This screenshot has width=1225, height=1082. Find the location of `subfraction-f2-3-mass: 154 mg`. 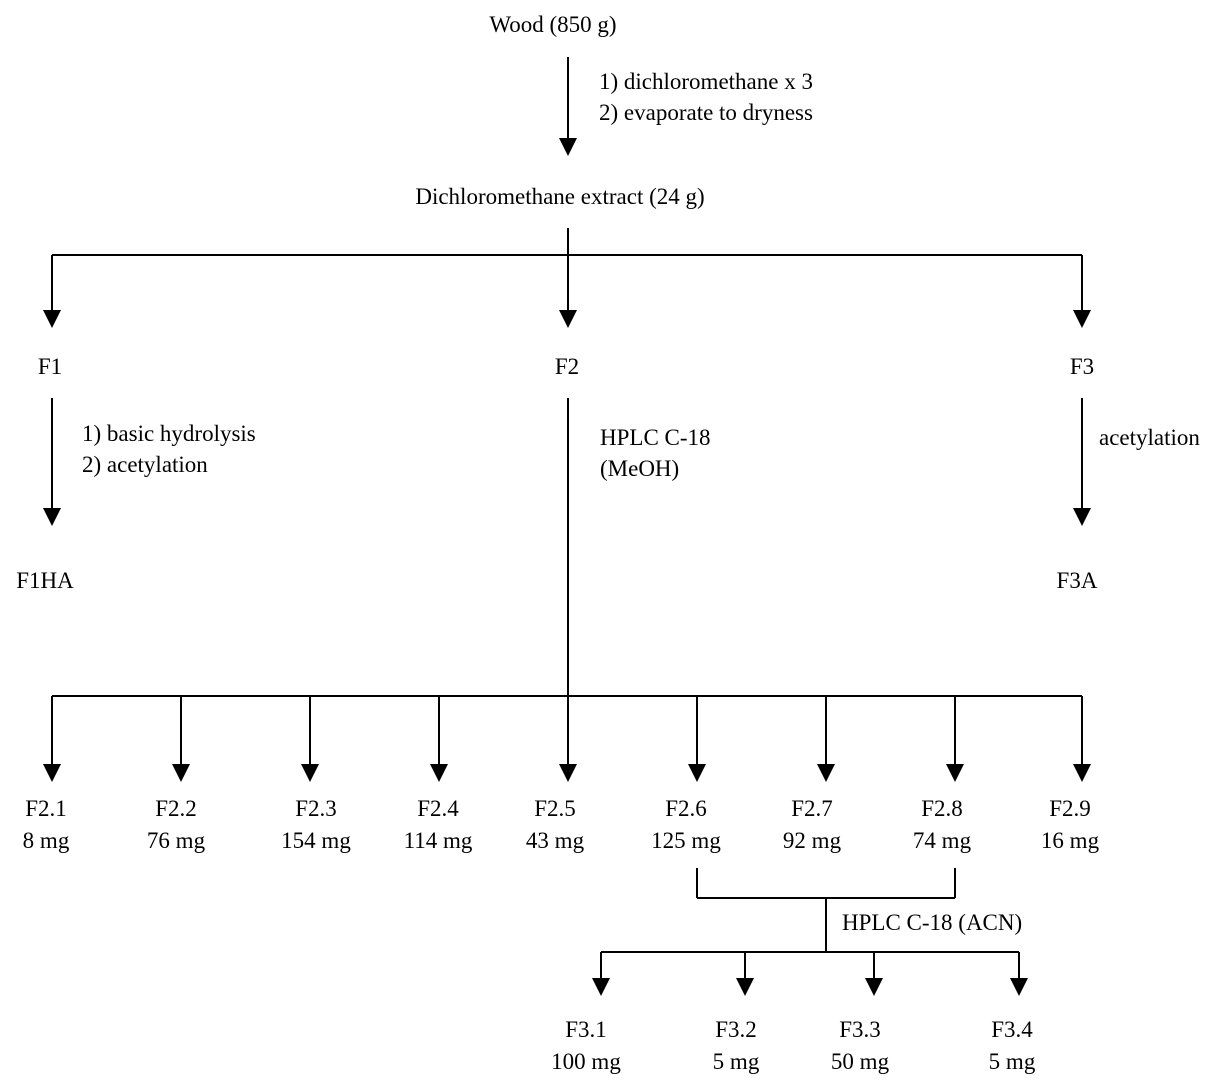

subfraction-f2-3-mass: 154 mg is located at coordinates (316, 840).